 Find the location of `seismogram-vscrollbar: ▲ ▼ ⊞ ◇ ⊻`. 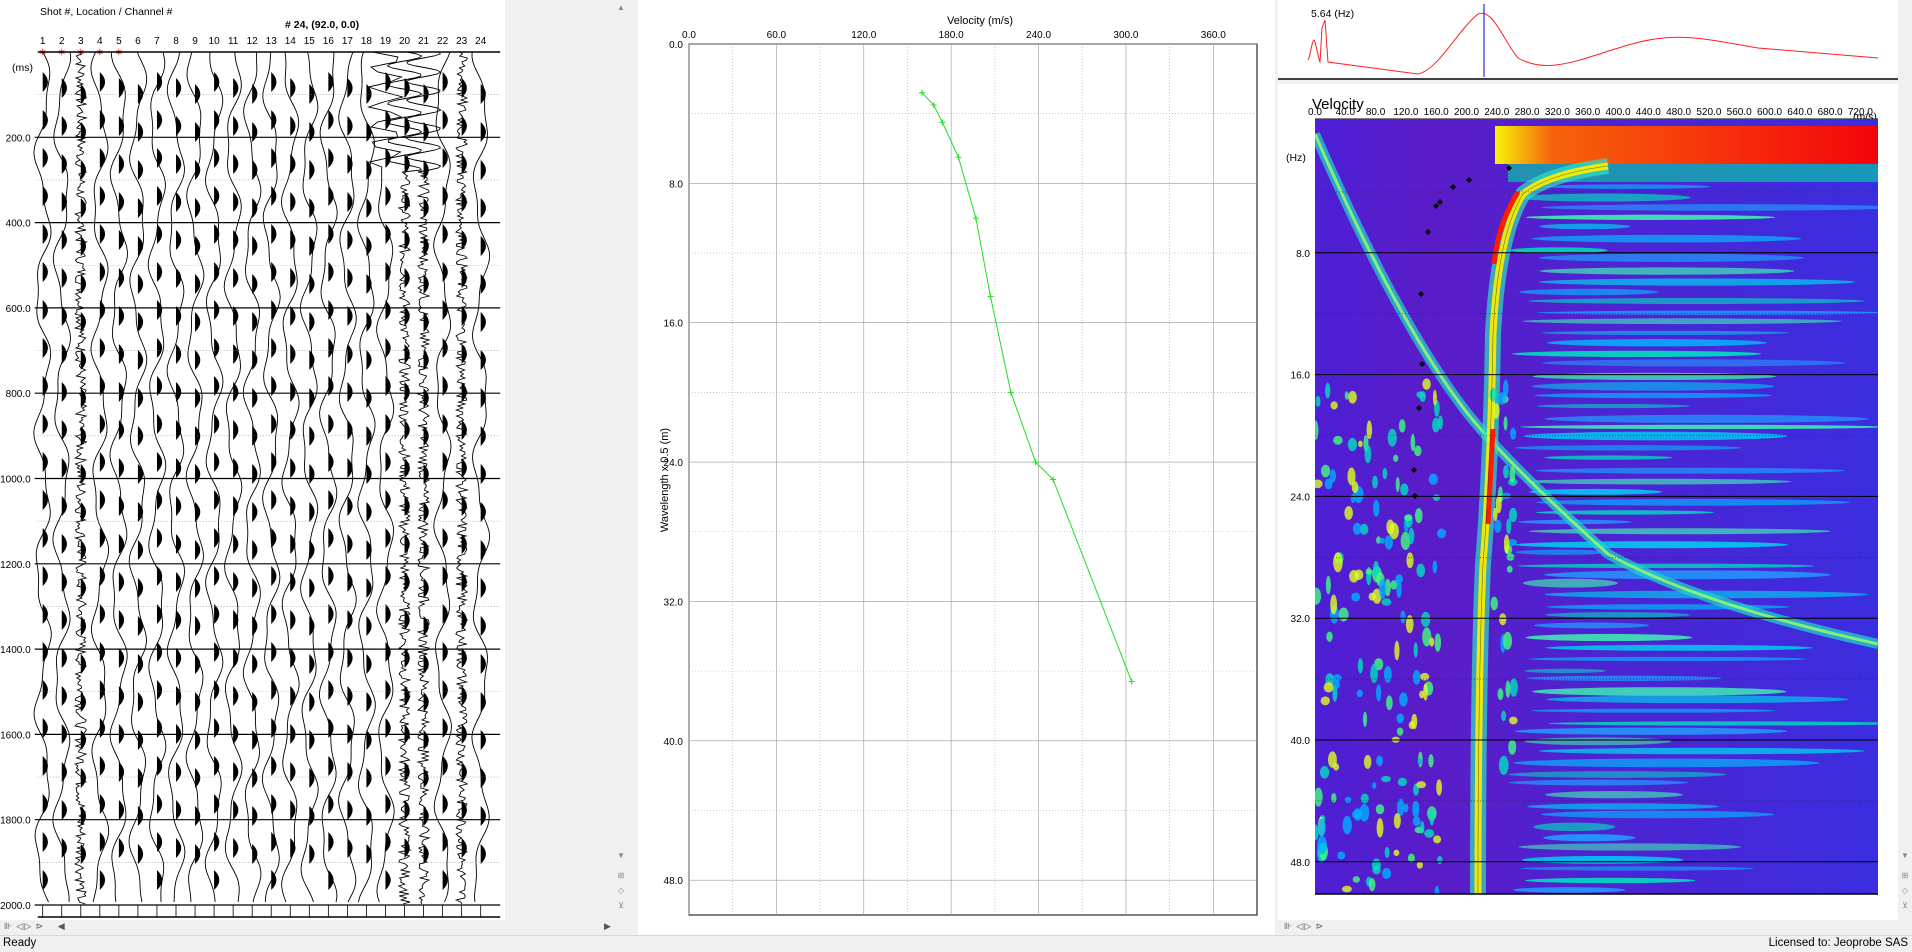

seismogram-vscrollbar: ▲ ▼ ⊞ ◇ ⊻ is located at coordinates (621, 460).